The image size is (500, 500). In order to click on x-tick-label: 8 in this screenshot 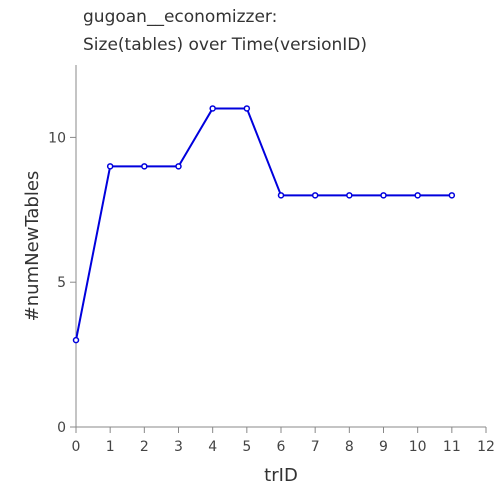, I will do `click(349, 447)`.